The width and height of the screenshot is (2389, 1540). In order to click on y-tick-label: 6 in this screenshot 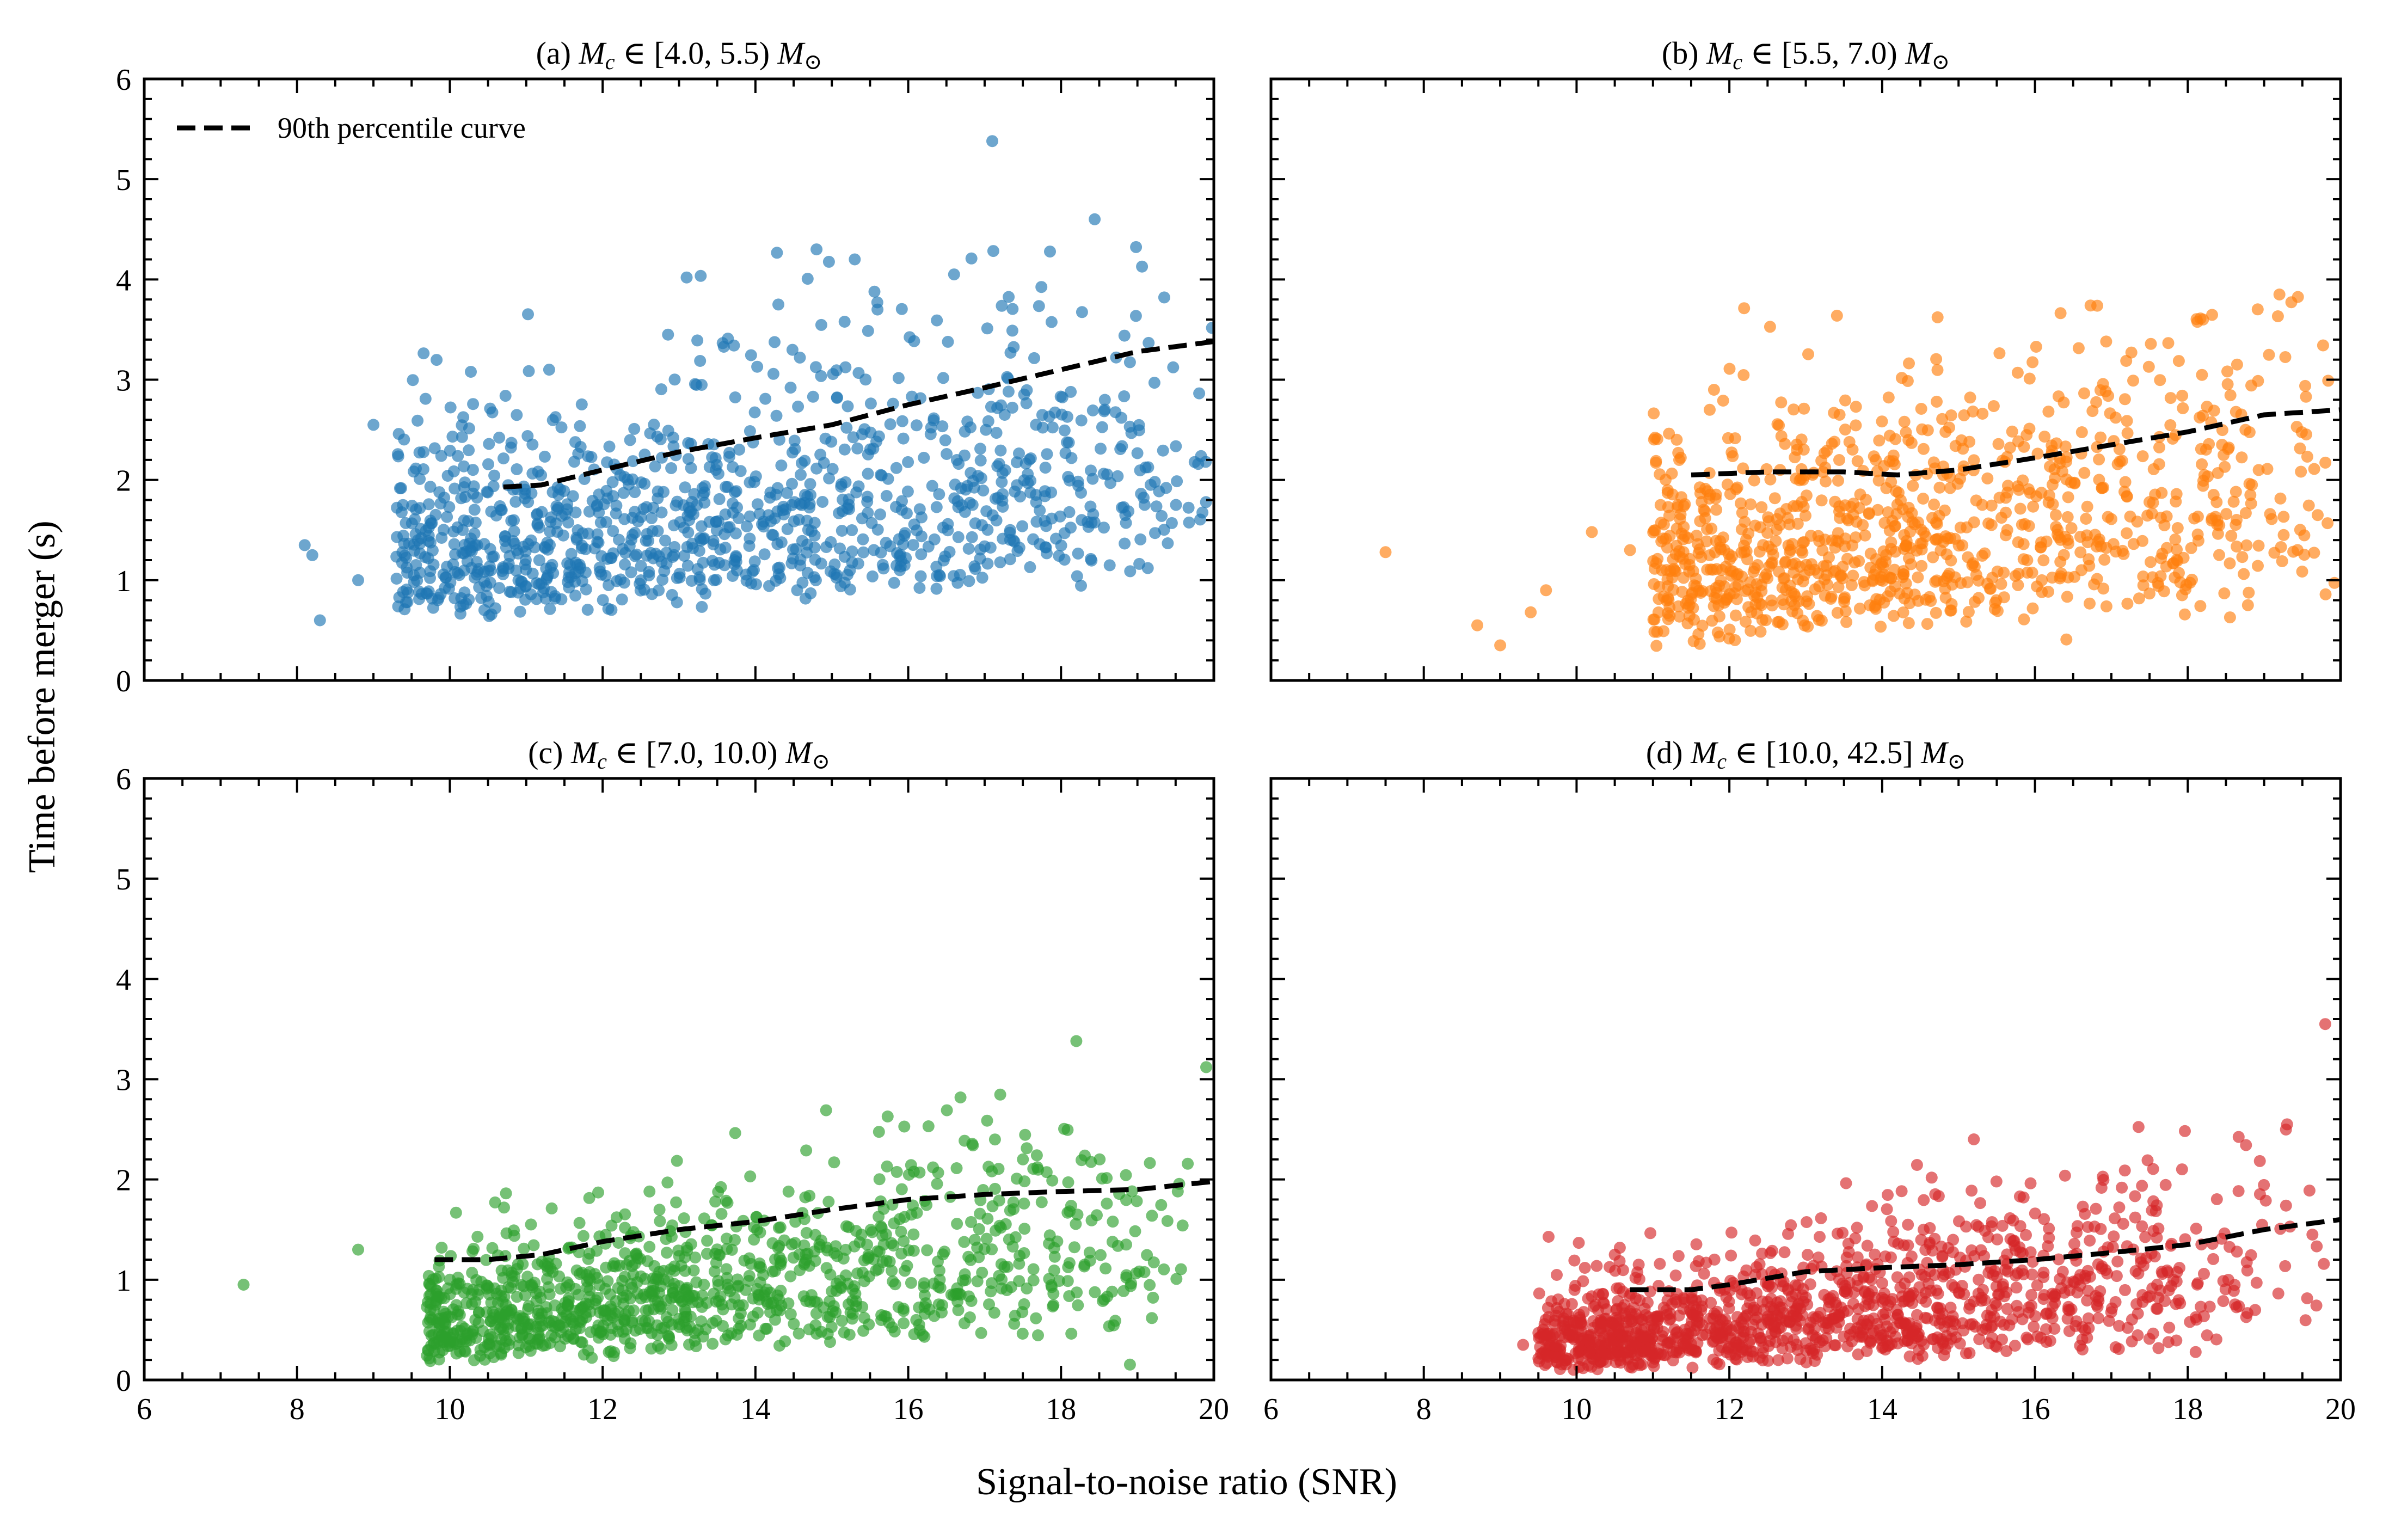, I will do `click(123, 80)`.